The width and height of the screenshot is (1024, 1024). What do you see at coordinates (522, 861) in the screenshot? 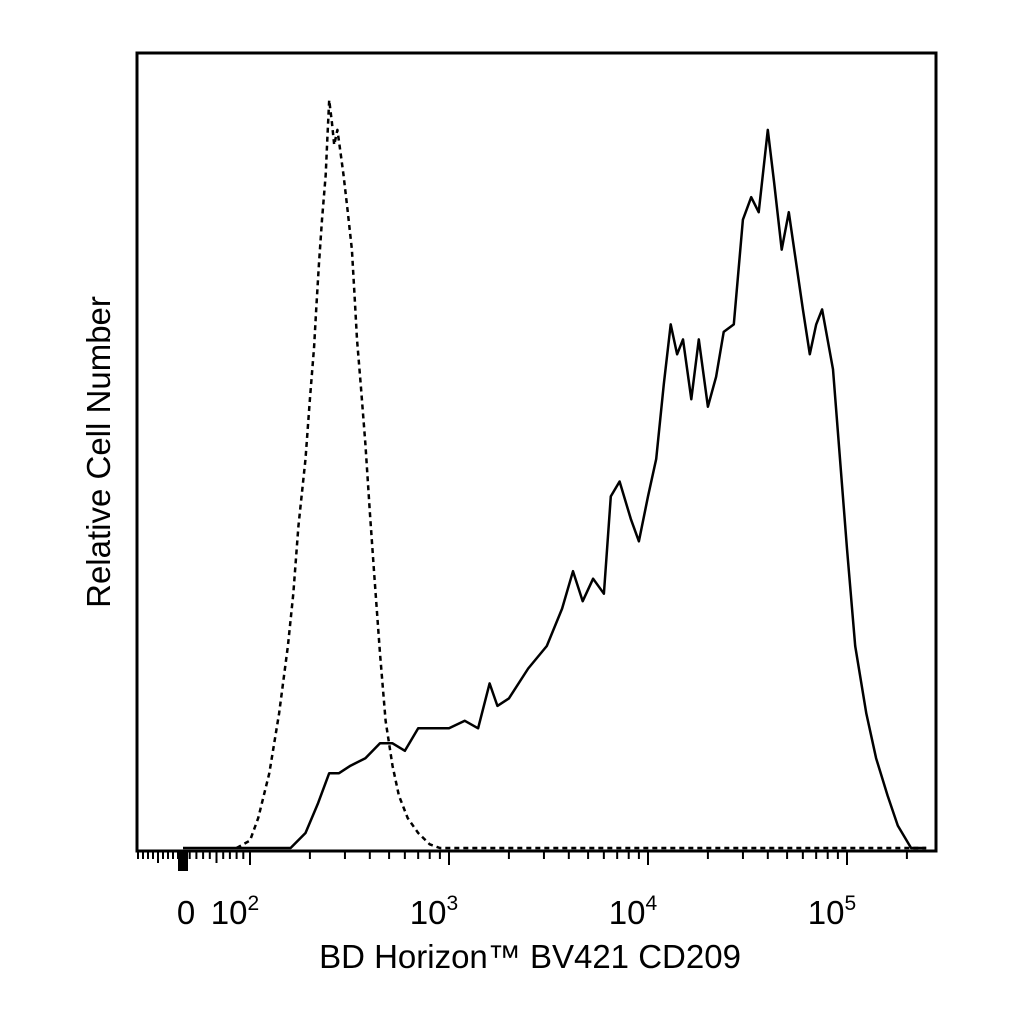
I see `x-minor-ticks` at bounding box center [522, 861].